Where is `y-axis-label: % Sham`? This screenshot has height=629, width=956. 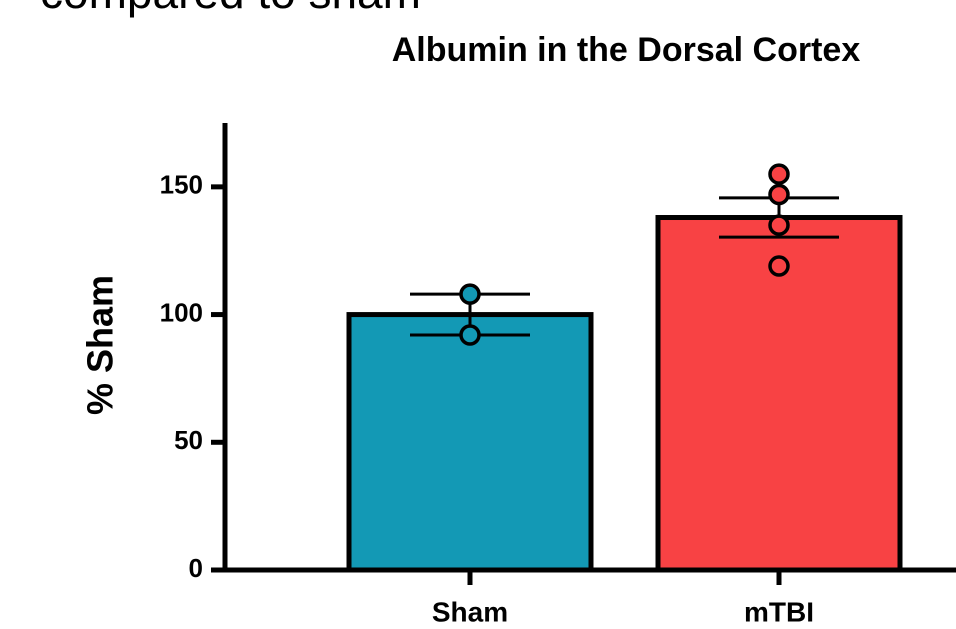 y-axis-label: % Sham is located at coordinates (100, 345).